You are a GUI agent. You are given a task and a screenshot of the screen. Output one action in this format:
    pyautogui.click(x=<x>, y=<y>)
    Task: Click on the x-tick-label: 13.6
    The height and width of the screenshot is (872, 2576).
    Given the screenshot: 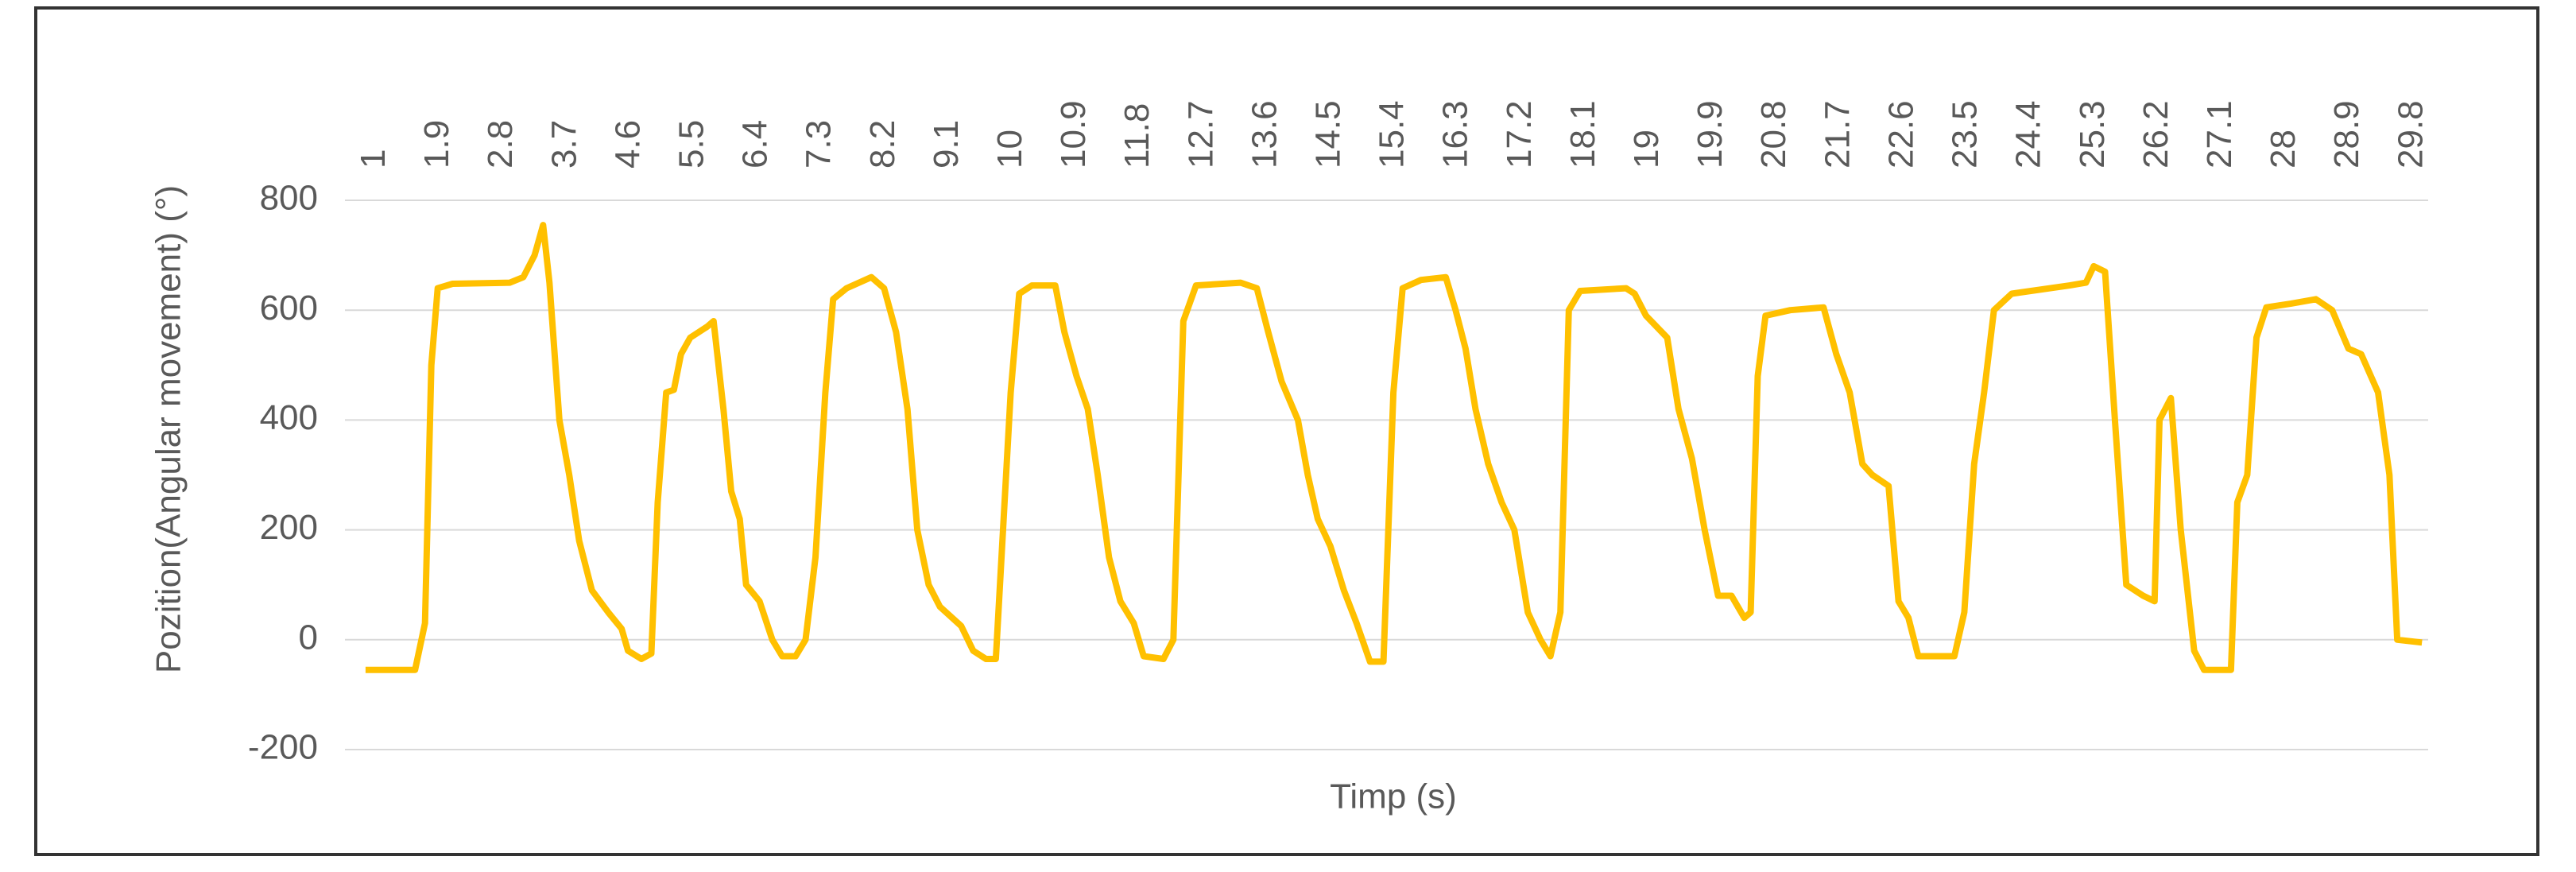 What is the action you would take?
    pyautogui.click(x=1264, y=134)
    